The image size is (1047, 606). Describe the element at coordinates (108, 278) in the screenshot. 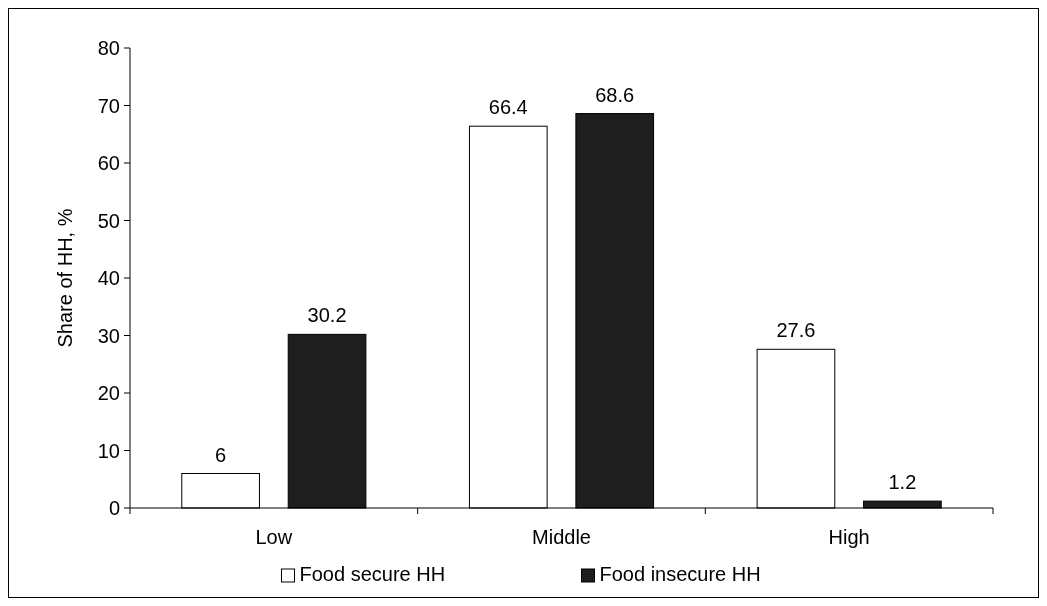

I see `y-tick-label: 40` at that location.